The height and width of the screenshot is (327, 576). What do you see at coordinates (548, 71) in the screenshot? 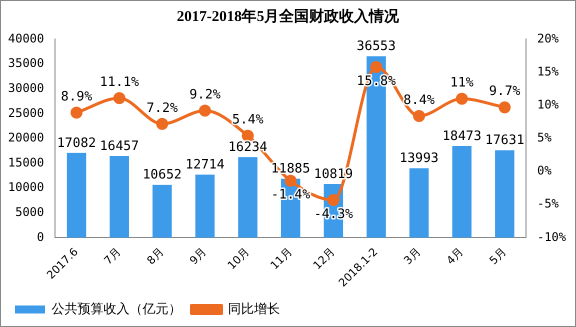
I see `y2-tick-label: 15%` at bounding box center [548, 71].